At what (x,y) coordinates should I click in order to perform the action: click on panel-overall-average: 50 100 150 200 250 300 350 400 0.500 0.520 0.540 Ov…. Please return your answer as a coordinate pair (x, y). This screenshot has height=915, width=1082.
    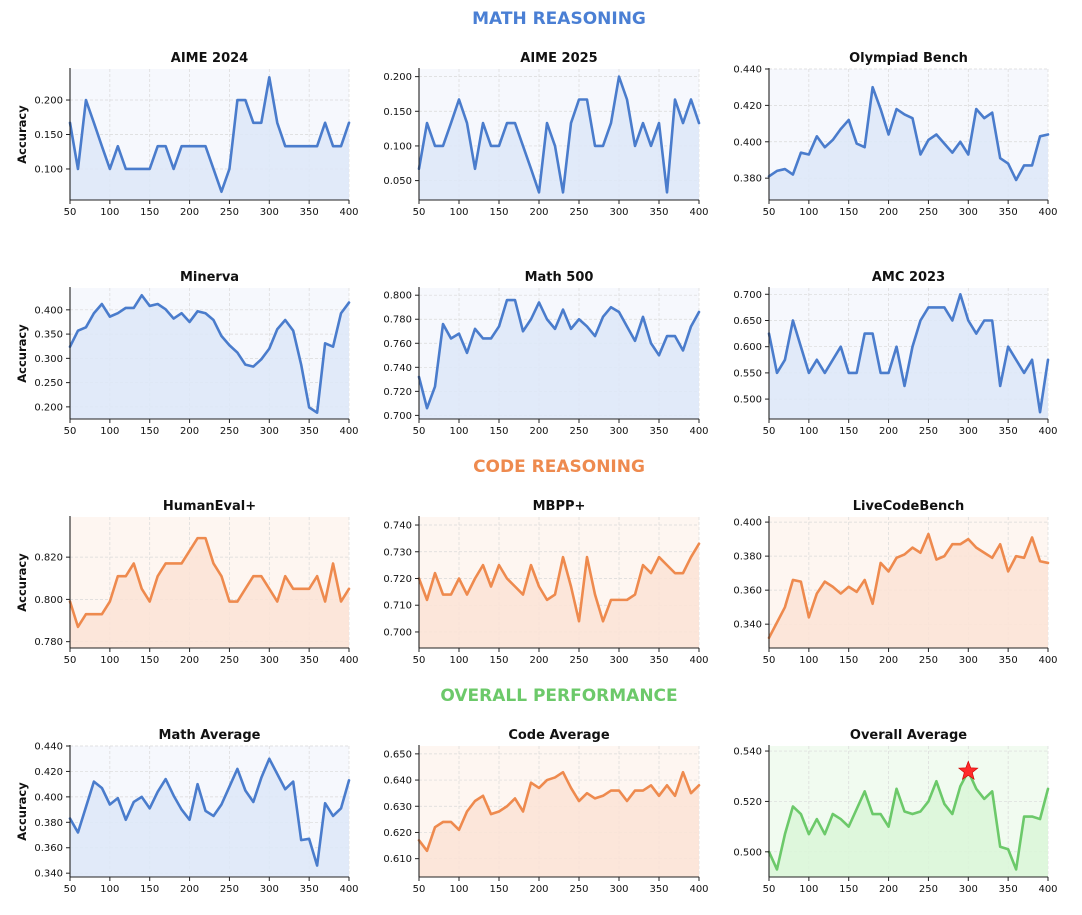
    Looking at the image, I should click on (895, 811).